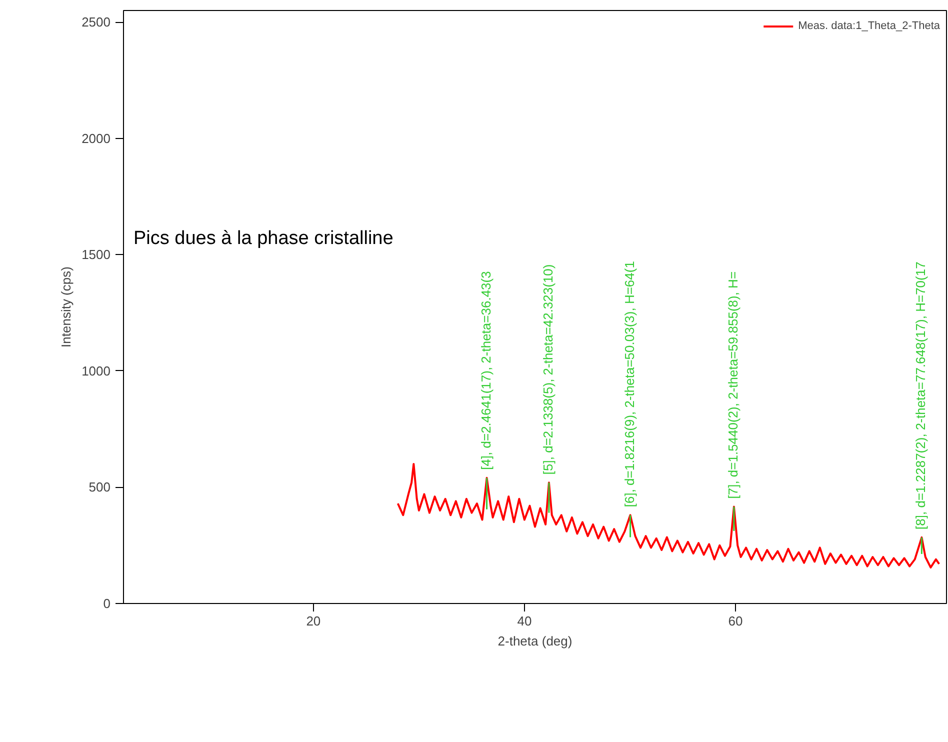 Image resolution: width=948 pixels, height=742 pixels. Describe the element at coordinates (524, 621) in the screenshot. I see `x-tick-label: 40` at that location.